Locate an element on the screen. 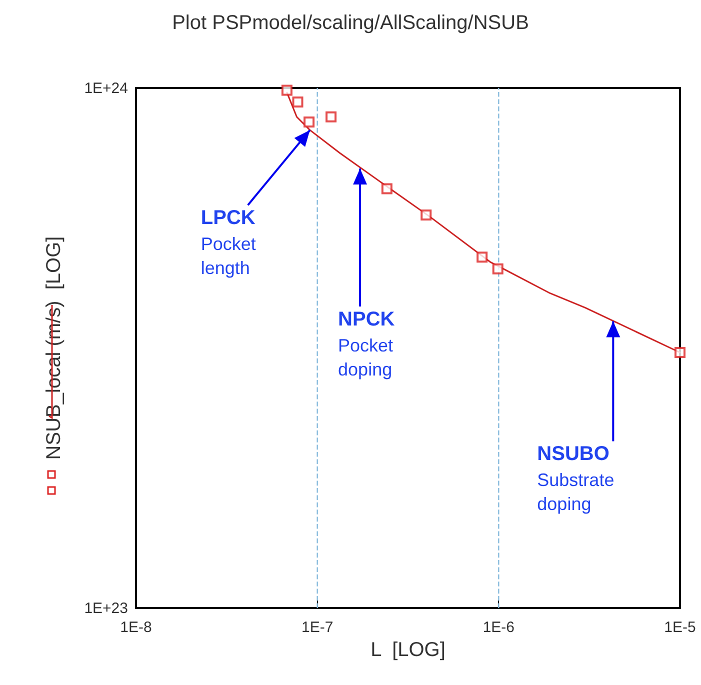  x-tick-label: 1E-8 is located at coordinates (136, 627).